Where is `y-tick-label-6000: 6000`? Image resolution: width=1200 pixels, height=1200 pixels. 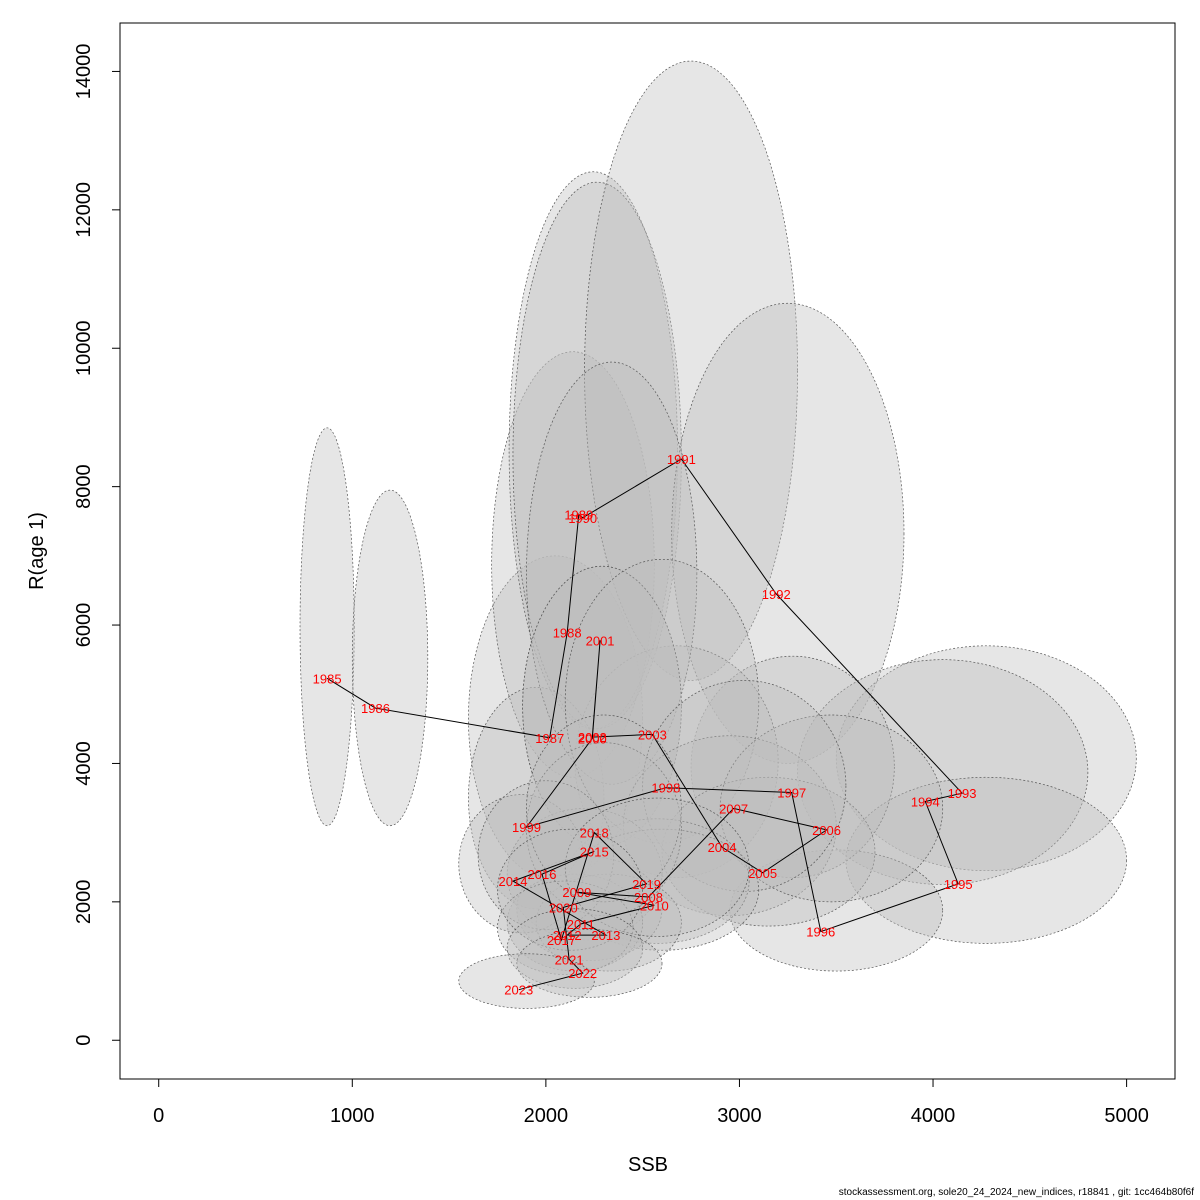
y-tick-label-6000: 6000 is located at coordinates (84, 625).